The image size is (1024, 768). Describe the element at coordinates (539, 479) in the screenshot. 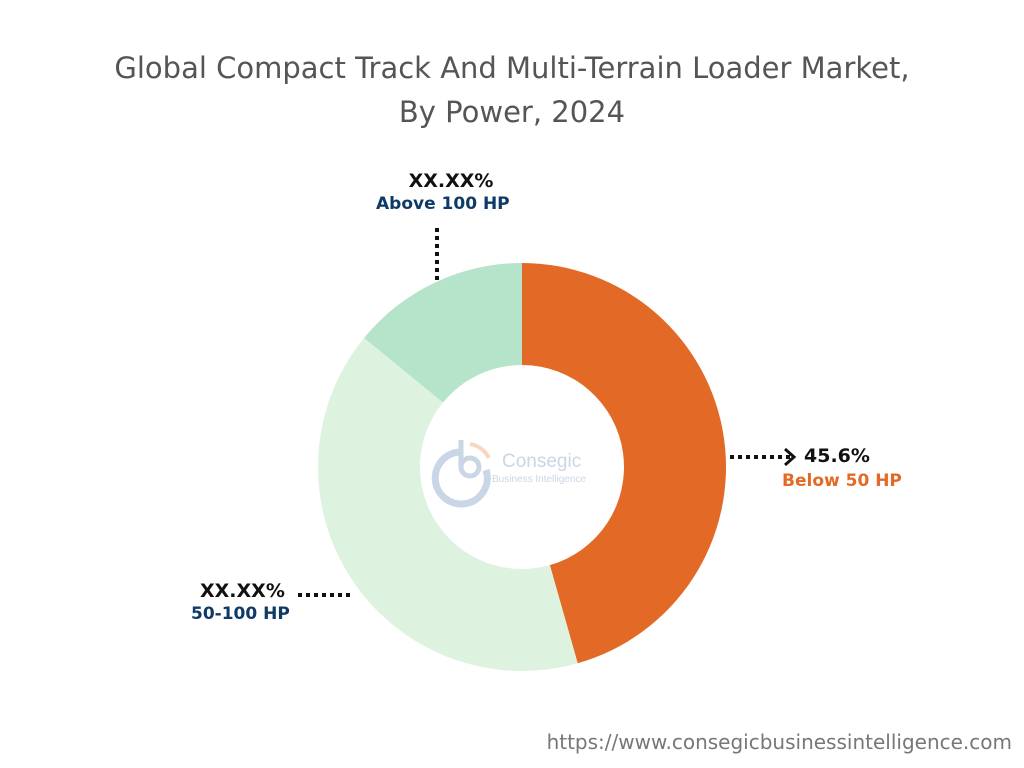

I see `logo-tagline: Business Intelligence` at that location.